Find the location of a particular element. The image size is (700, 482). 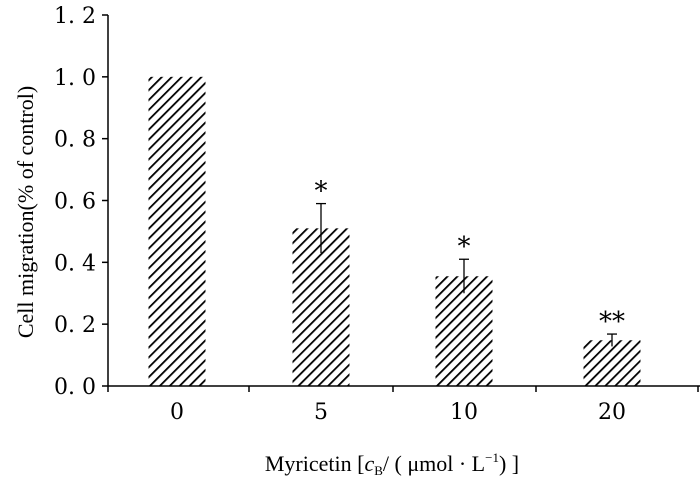

y-axis: 0. 0 0. 2 0. 4 0. 6 0. 8 1. 0 1. 2 is located at coordinates (81, 202).